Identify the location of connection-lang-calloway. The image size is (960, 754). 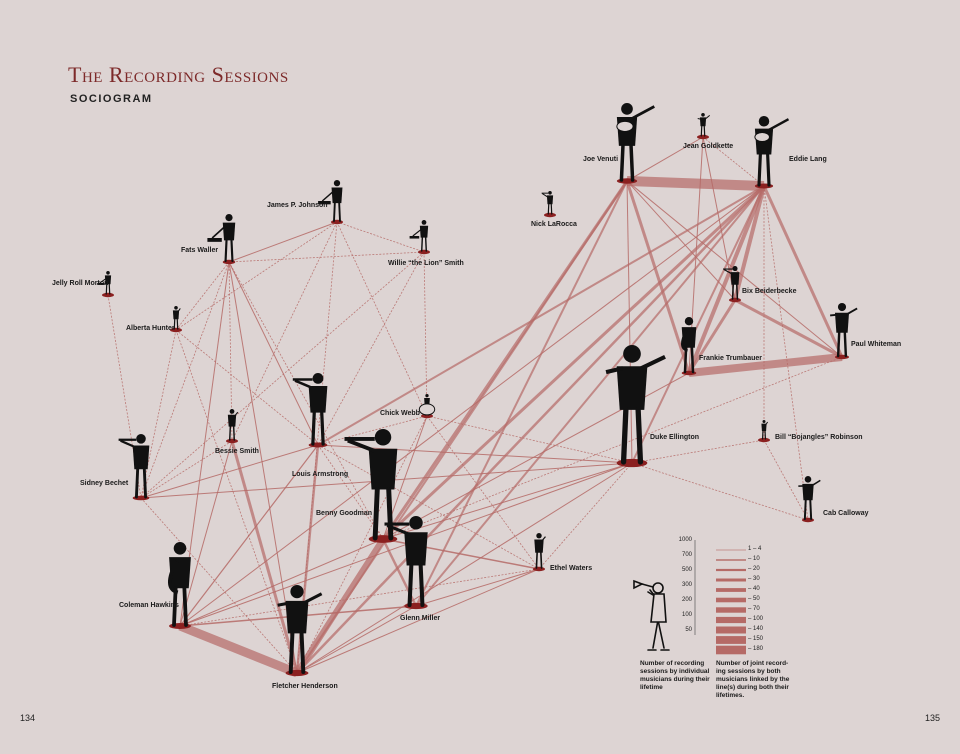
(786, 353).